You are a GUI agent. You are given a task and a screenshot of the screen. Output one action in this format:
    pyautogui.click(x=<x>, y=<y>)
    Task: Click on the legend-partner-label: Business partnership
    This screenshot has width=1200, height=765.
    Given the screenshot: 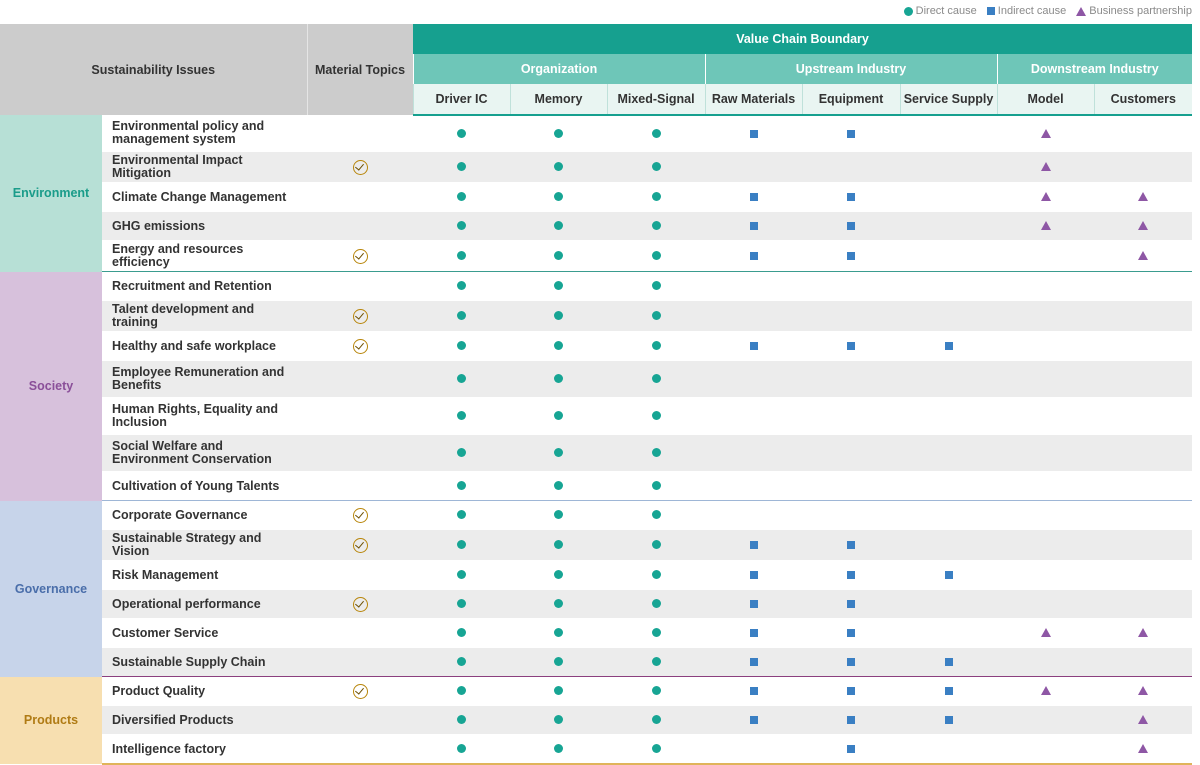 What is the action you would take?
    pyautogui.click(x=1140, y=11)
    